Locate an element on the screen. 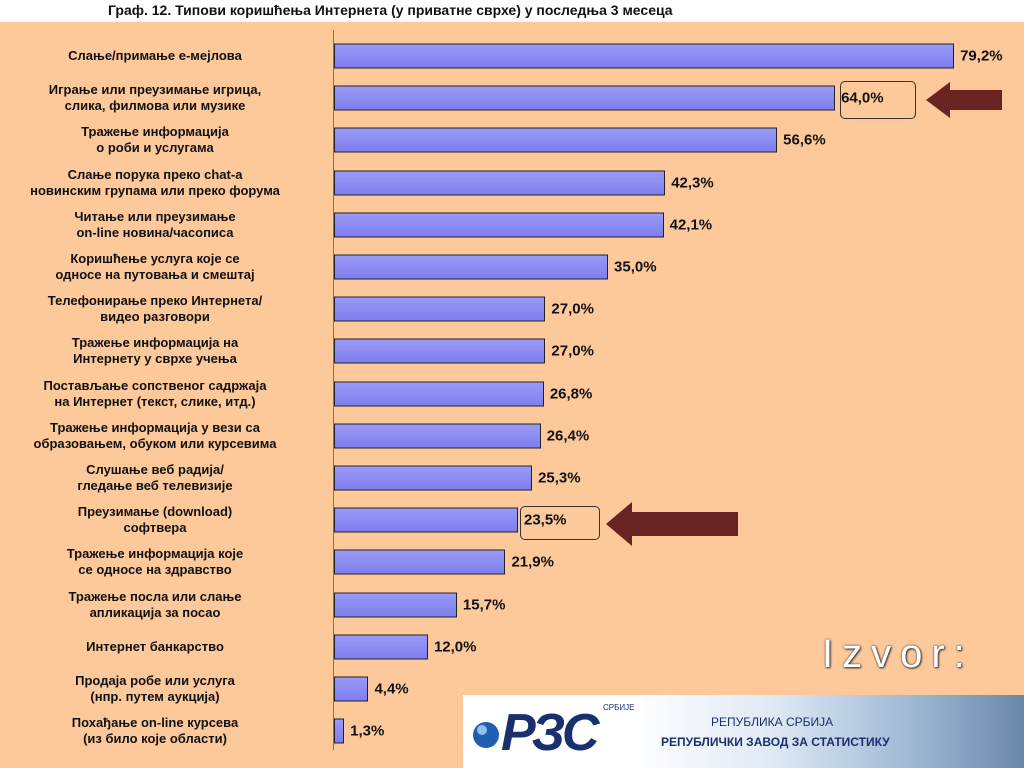 The image size is (1024, 768). value-label: 4,4% is located at coordinates (391, 689).